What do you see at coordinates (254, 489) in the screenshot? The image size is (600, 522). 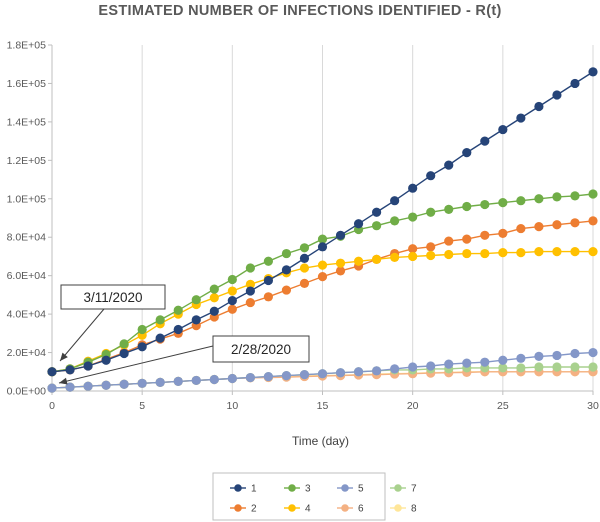 I see `legend-label: 1` at bounding box center [254, 489].